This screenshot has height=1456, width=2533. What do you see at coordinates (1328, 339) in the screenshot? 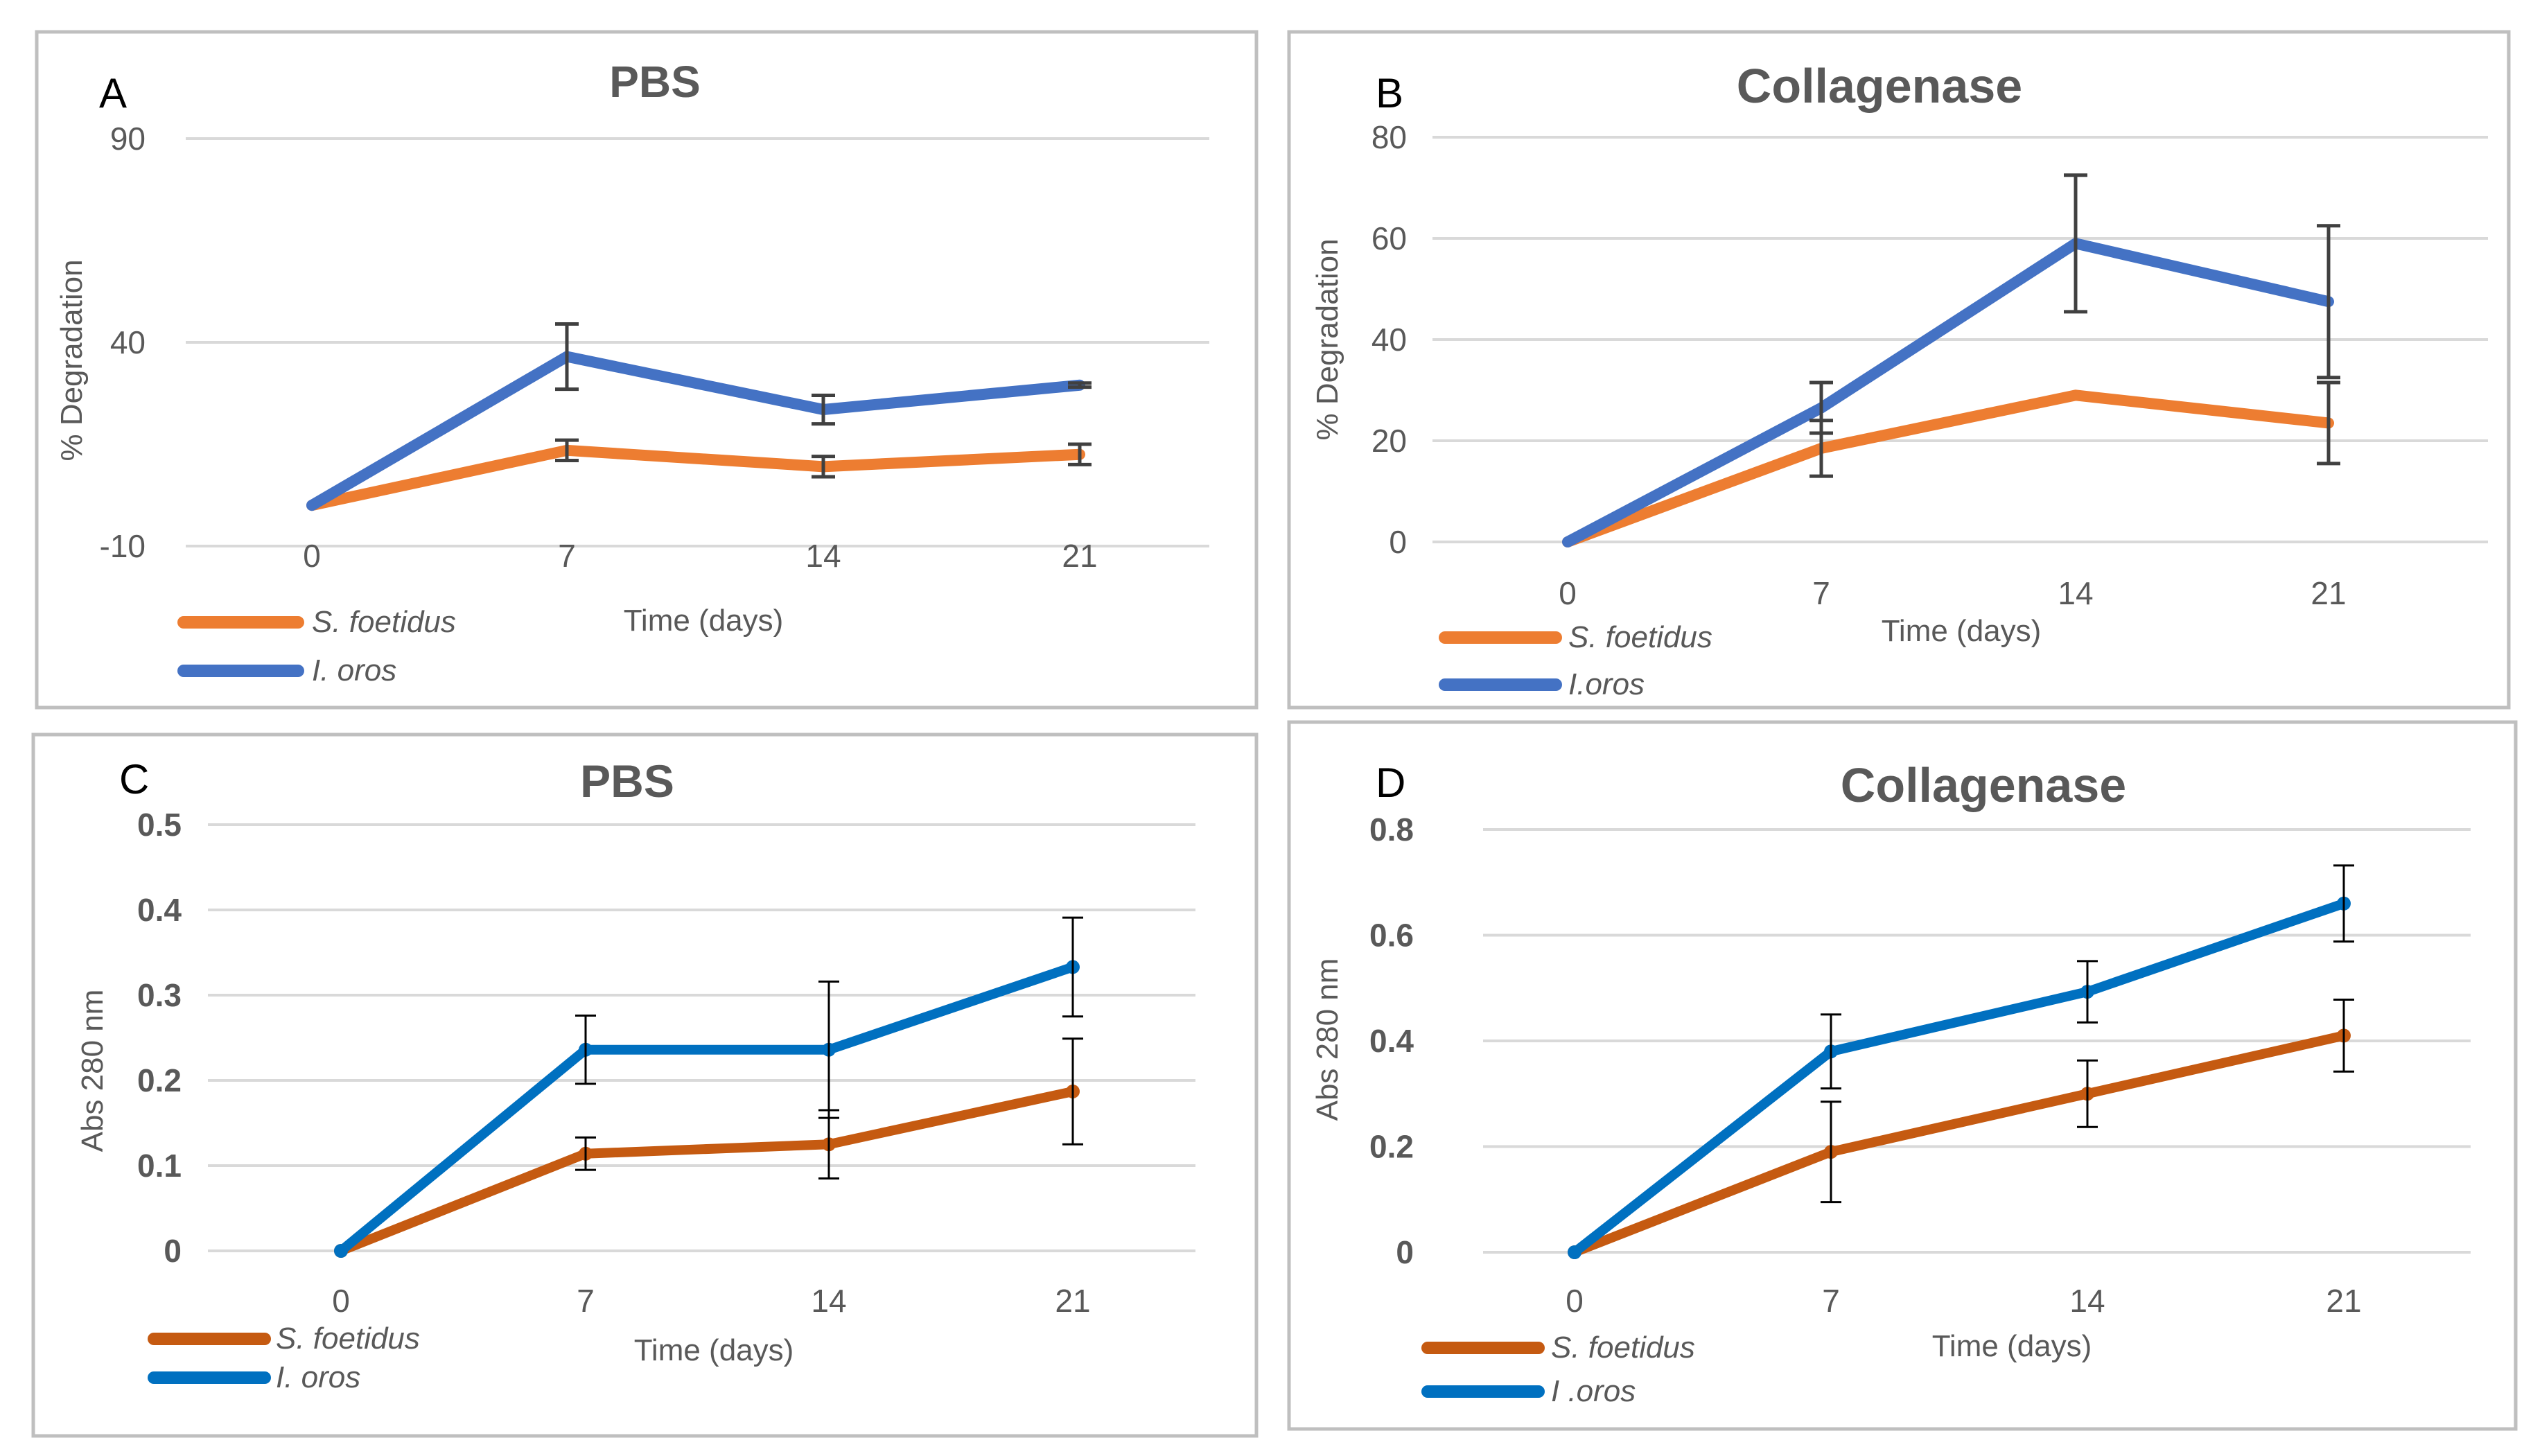
I see `panel-b-ylabel: % Degradation` at bounding box center [1328, 339].